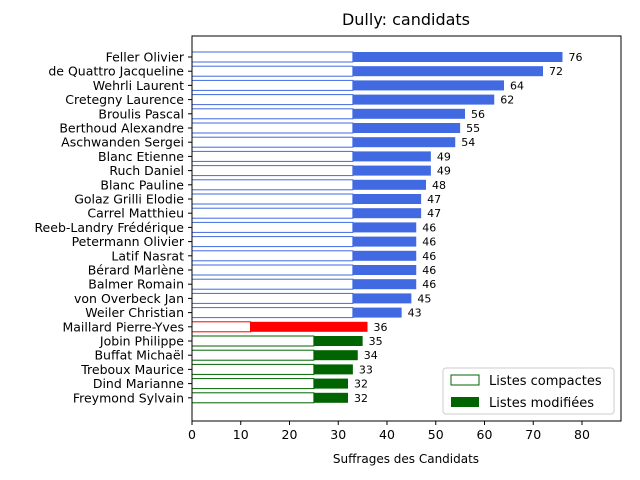 The width and height of the screenshot is (640, 480). Describe the element at coordinates (147, 255) in the screenshot. I see `y-tick-label-latif-nasrat: Latif Nasrat` at that location.